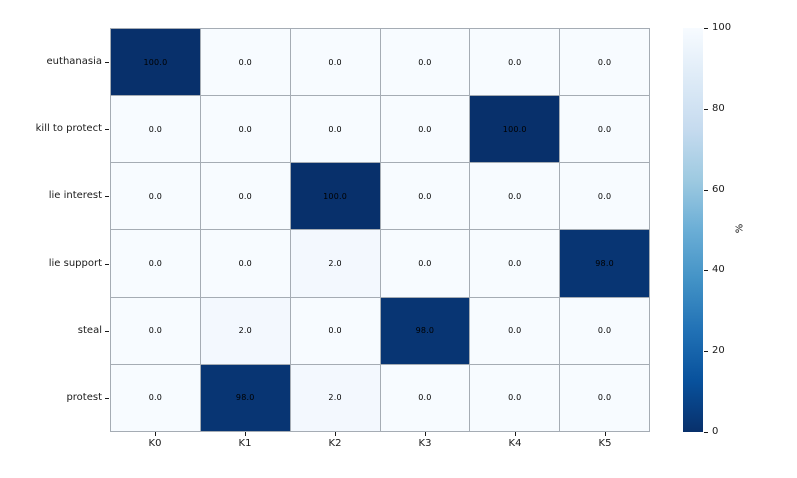 The image size is (797, 478). Describe the element at coordinates (718, 270) in the screenshot. I see `colorbar-tick-label: 40` at that location.